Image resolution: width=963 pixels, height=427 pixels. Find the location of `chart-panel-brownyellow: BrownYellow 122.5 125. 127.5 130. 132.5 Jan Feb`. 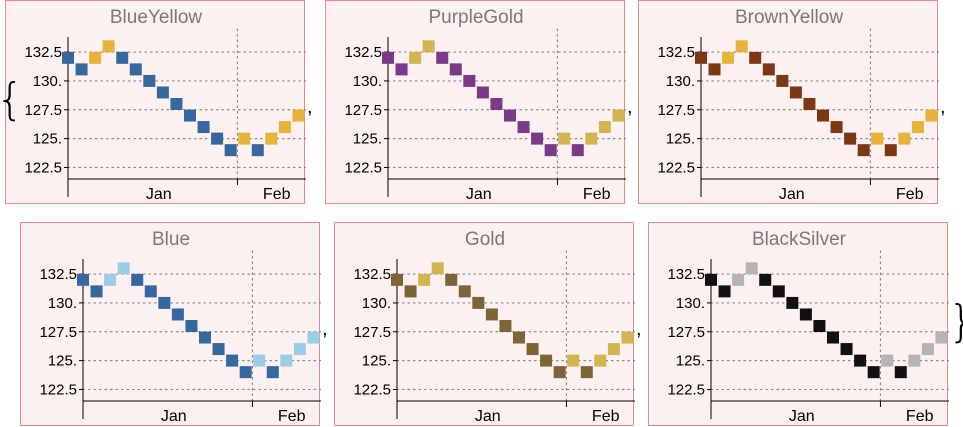

chart-panel-brownyellow: BrownYellow 122.5 125. 127.5 130. 132.5 Jan Feb is located at coordinates (788, 102).